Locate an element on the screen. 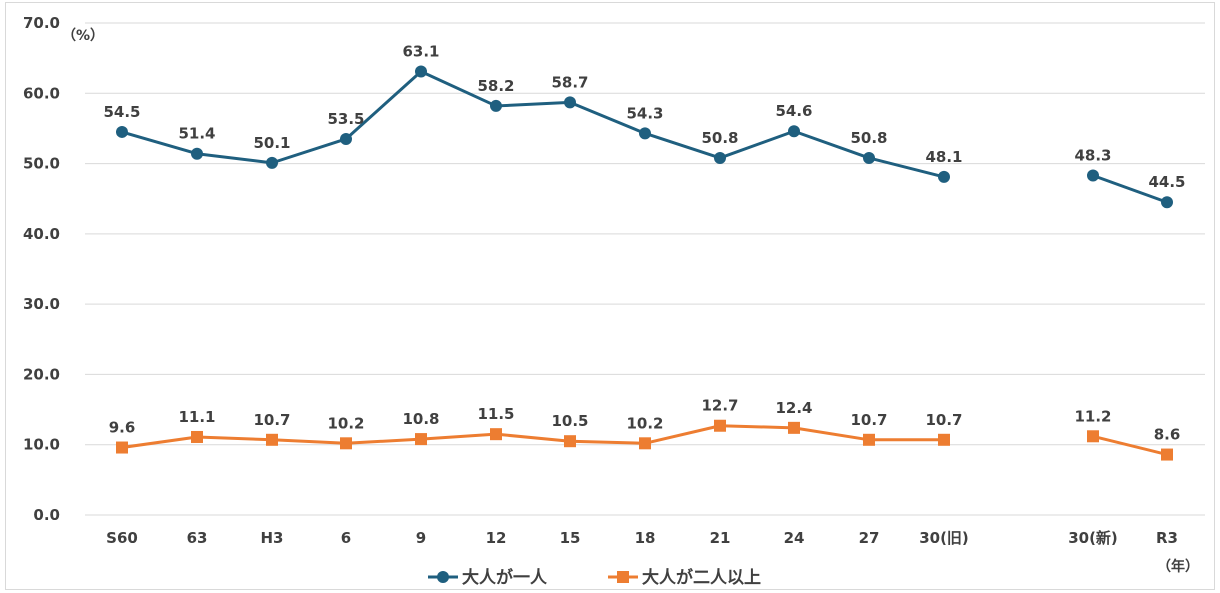  x-tick-label: 9 is located at coordinates (421, 538).